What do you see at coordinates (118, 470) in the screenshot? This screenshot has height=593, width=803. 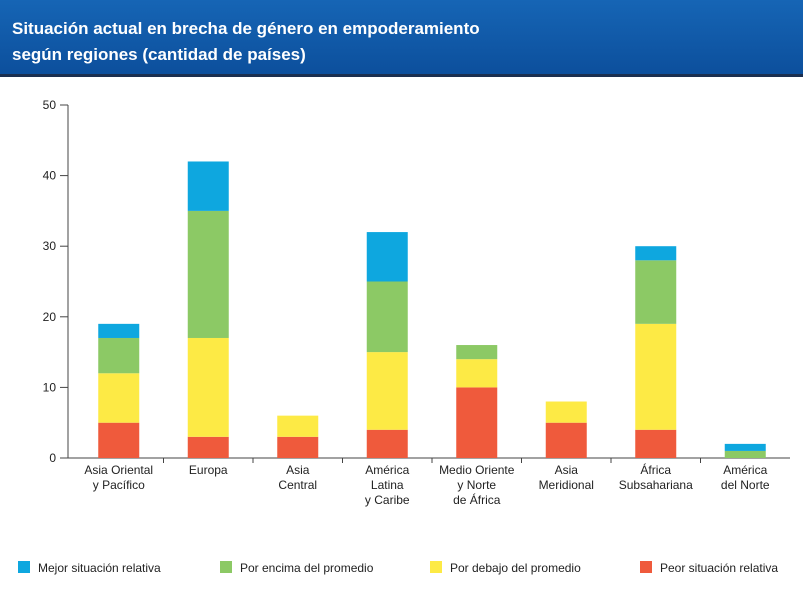 I see `x-tick-label: Asia Oriental` at bounding box center [118, 470].